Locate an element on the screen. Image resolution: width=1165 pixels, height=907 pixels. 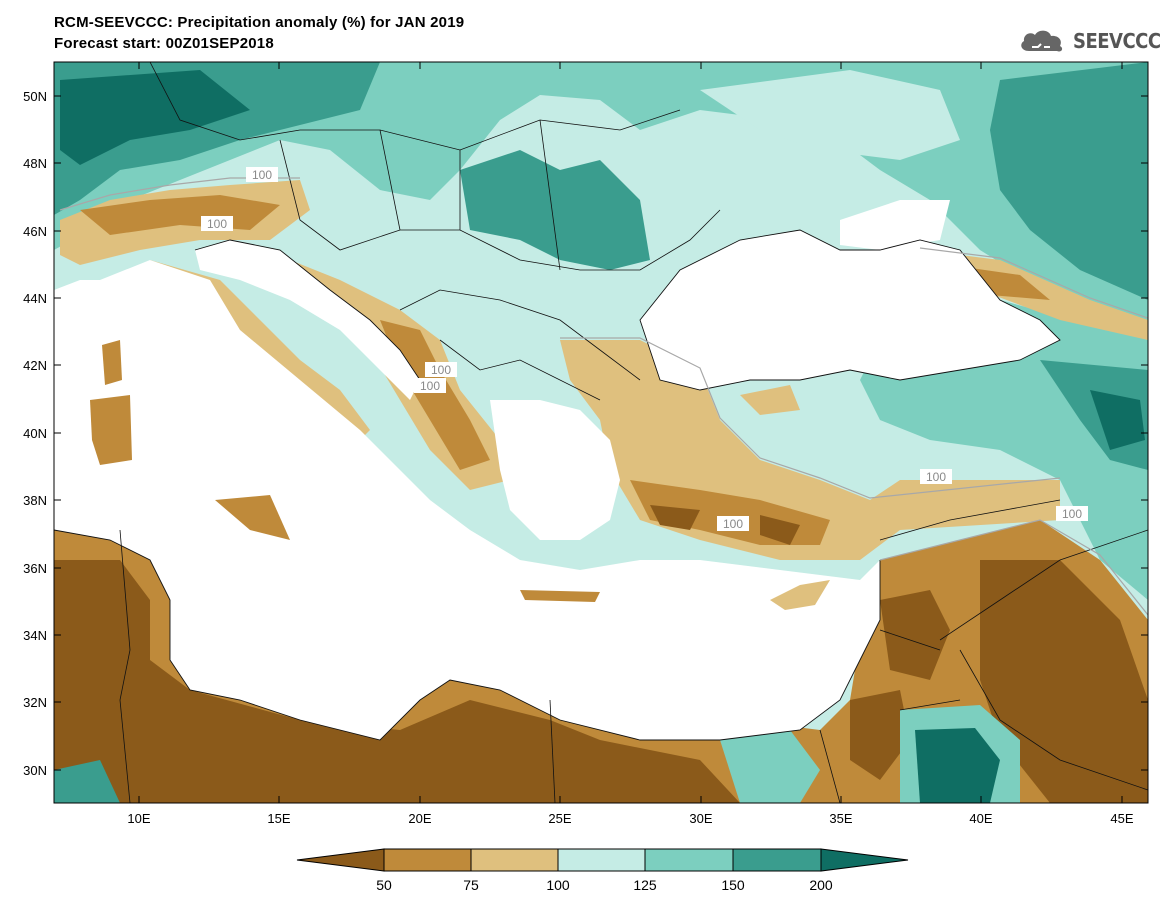
dry-dark-turkey-w is located at coordinates (675, 517).